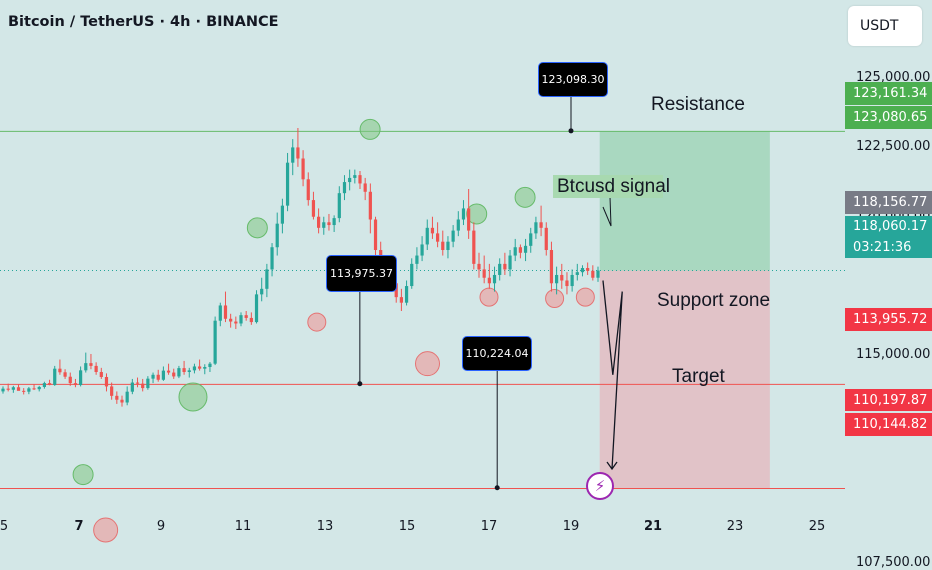 The height and width of the screenshot is (570, 932). I want to click on projection-path, so click(612, 375).